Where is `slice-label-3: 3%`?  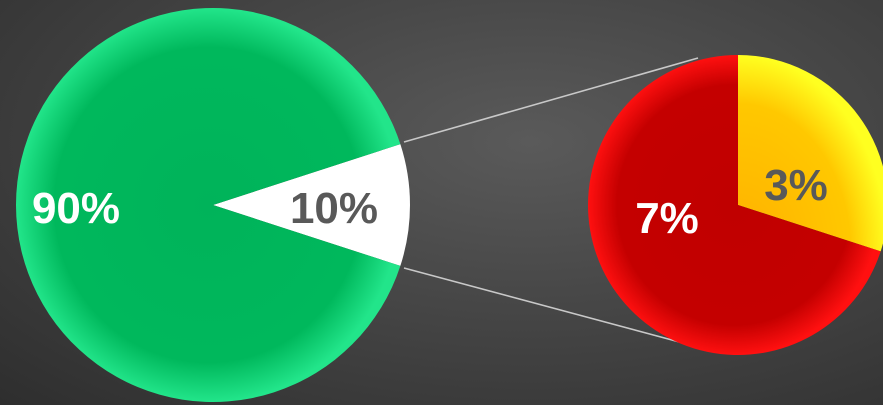
slice-label-3: 3% is located at coordinates (796, 185).